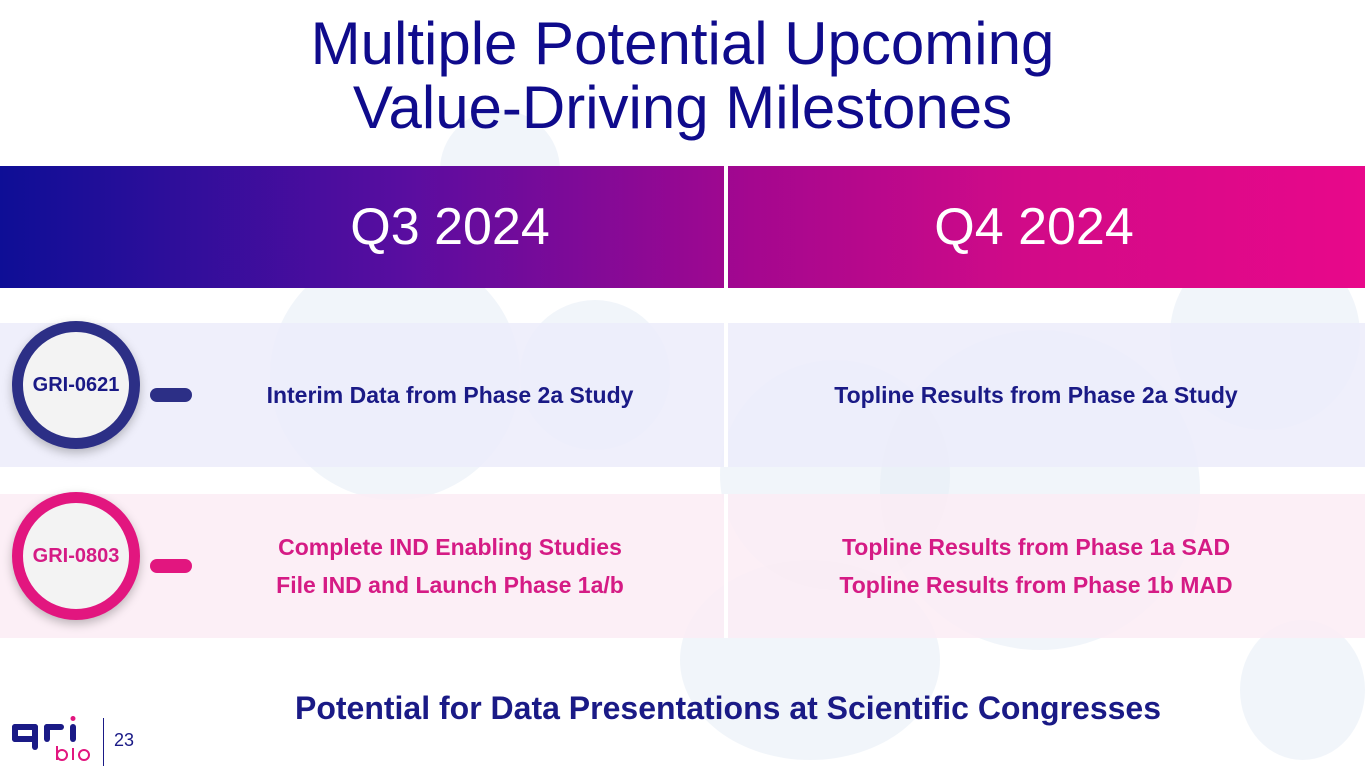 The height and width of the screenshot is (768, 1365). I want to click on milestone-text: Topline Results from Phase 1b MAD, so click(1036, 585).